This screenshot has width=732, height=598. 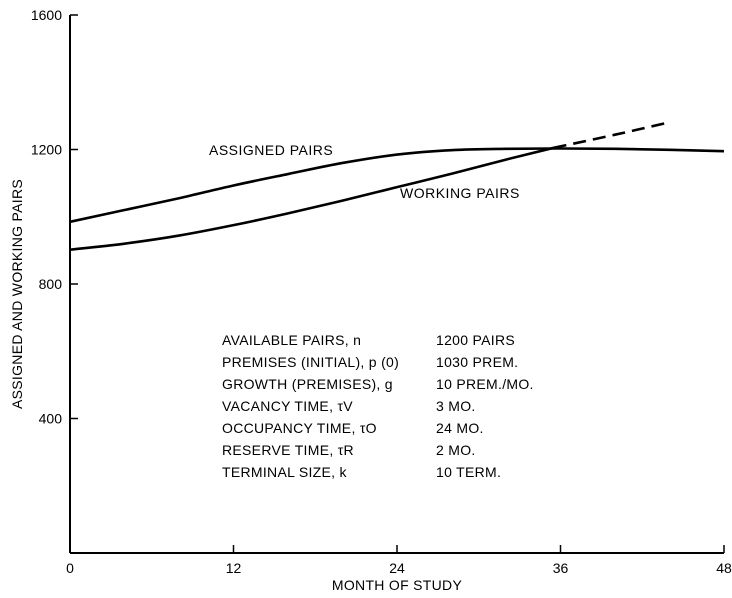 What do you see at coordinates (234, 568) in the screenshot?
I see `x-tick-label: 12` at bounding box center [234, 568].